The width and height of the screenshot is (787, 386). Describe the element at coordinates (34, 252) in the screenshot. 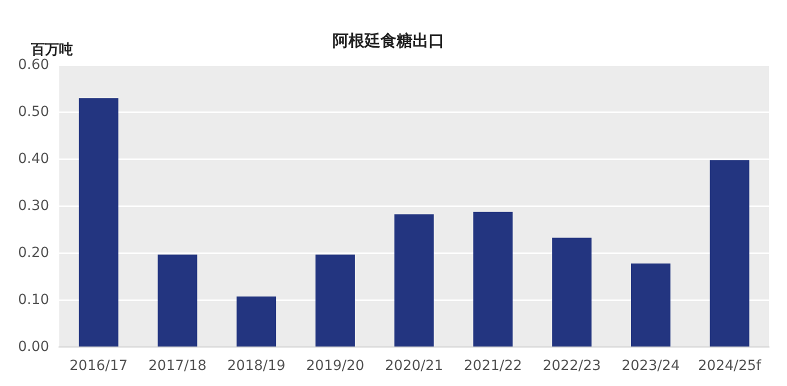

I see `y-tick-label: 0.20` at that location.